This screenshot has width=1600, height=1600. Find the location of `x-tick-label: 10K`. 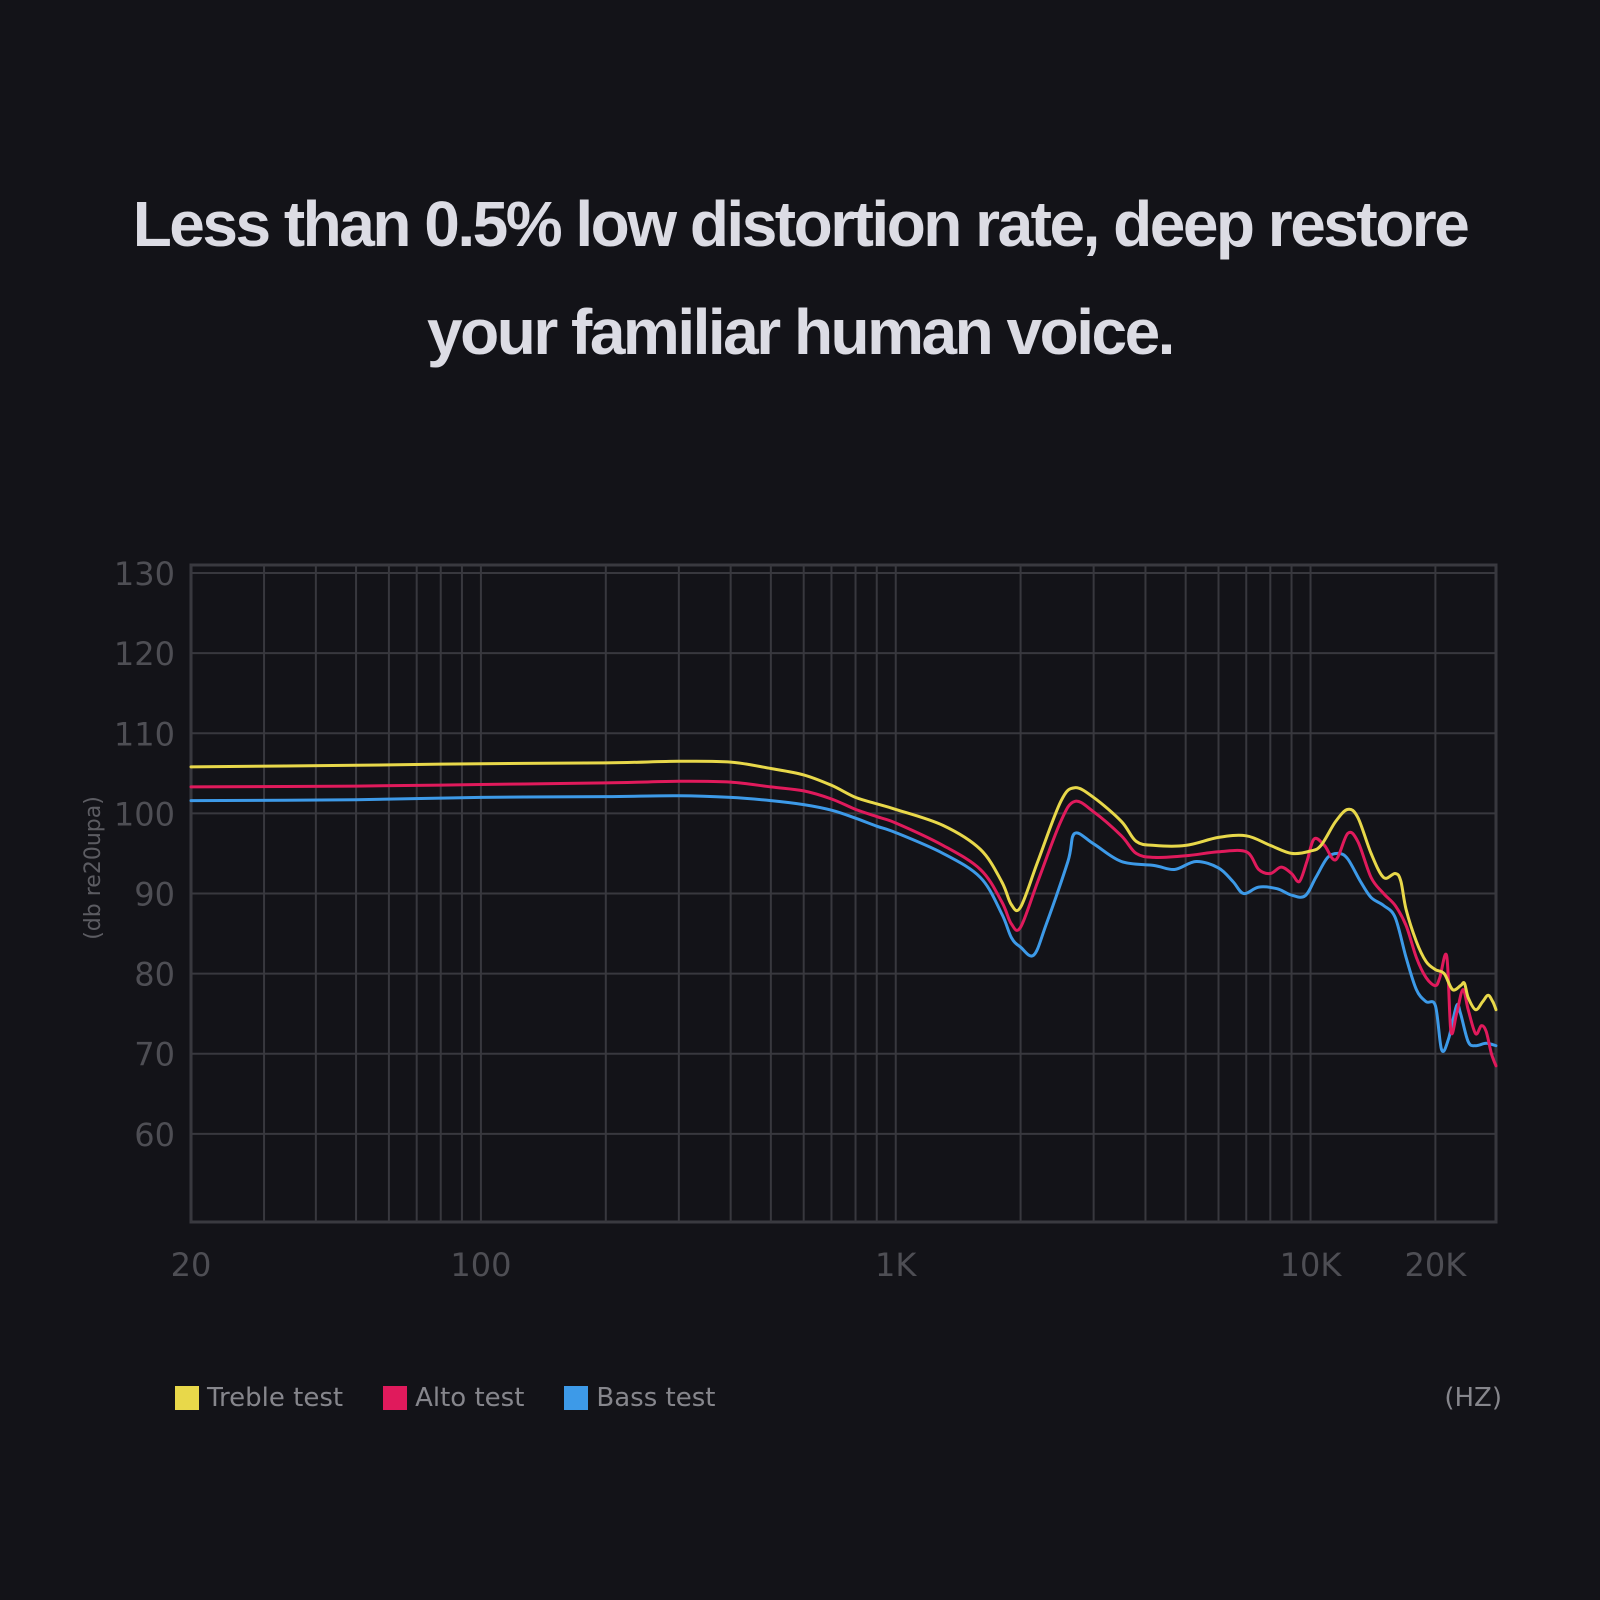

x-tick-label: 10K is located at coordinates (1311, 1265).